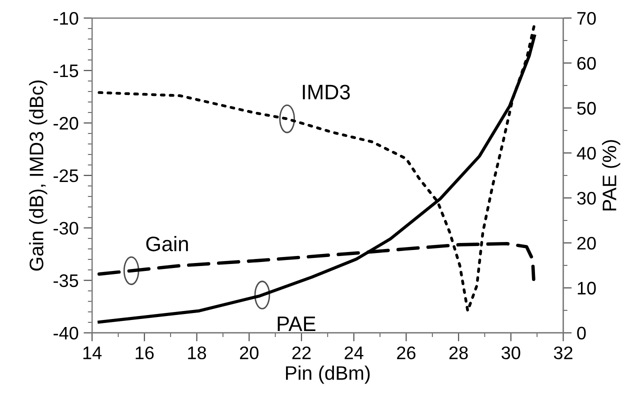 This screenshot has width=635, height=401. I want to click on x-tick-label: 16, so click(145, 353).